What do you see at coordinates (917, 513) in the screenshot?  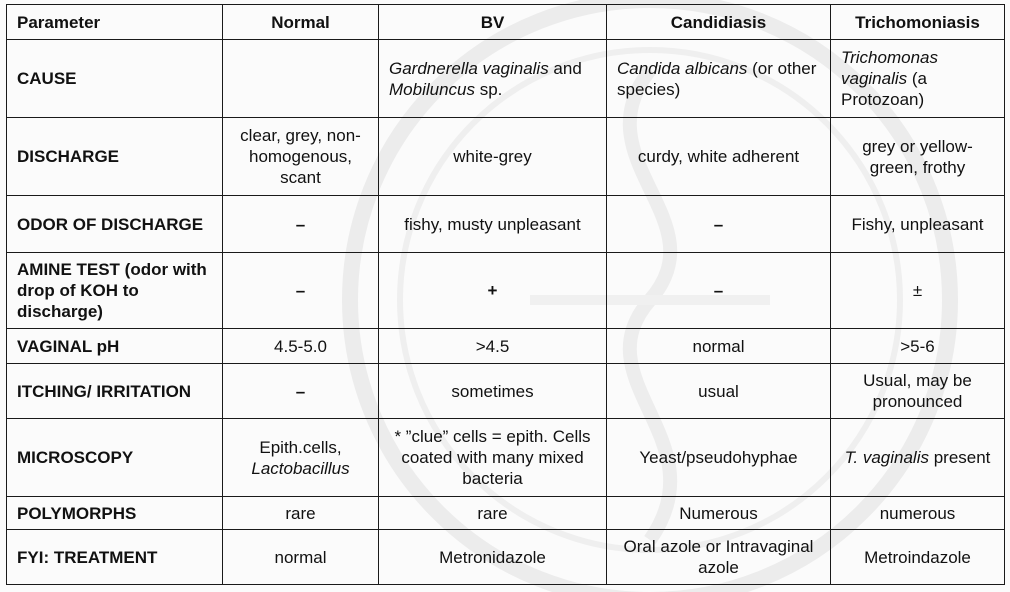 I see `cell-polymorphs-trichomoniasis: numerous` at bounding box center [917, 513].